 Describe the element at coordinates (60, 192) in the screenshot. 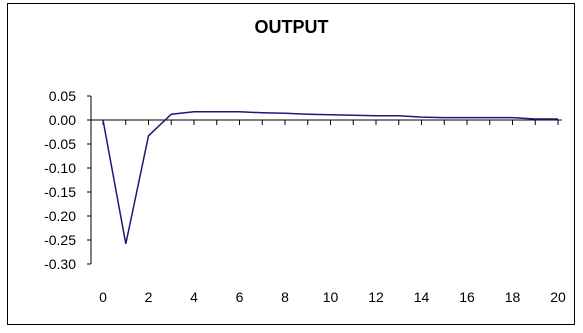

I see `y-tick-label: -0.15` at that location.